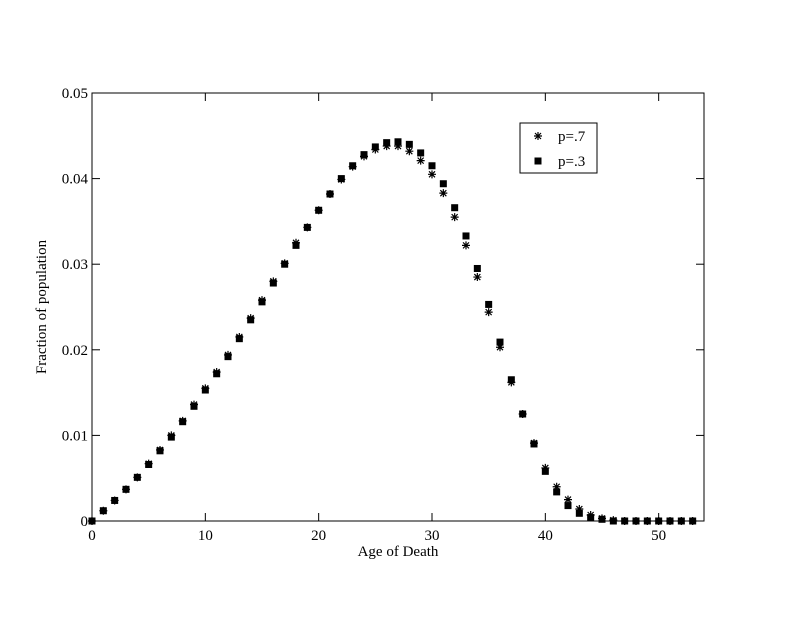 The height and width of the screenshot is (617, 792). I want to click on x-tick-label: 30, so click(432, 536).